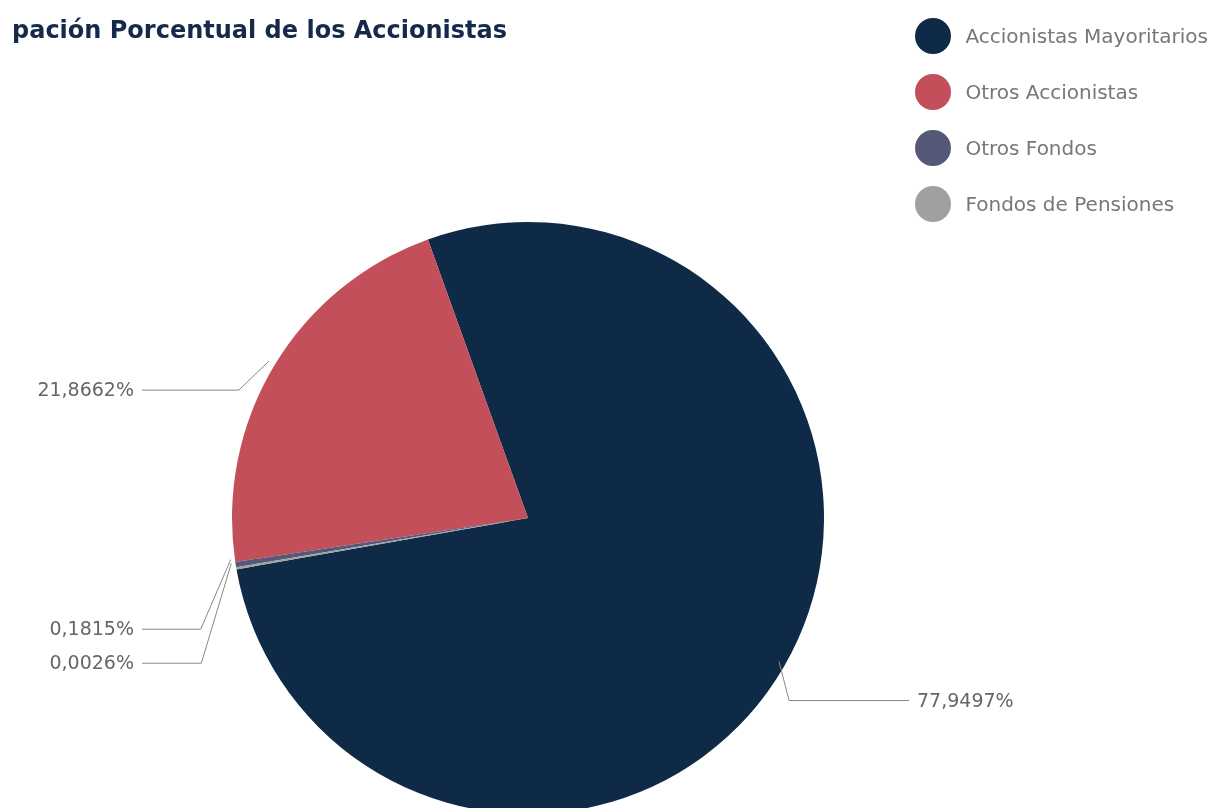  I want to click on data-label: 77,9497%, so click(965, 699).